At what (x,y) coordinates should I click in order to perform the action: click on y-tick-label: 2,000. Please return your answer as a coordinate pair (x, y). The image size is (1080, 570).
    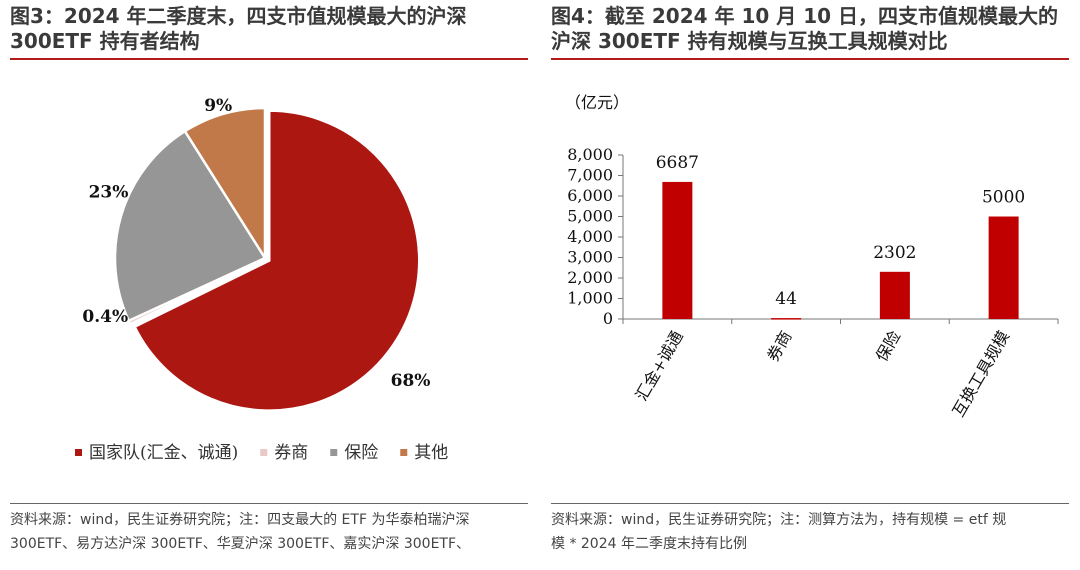
    Looking at the image, I should click on (590, 277).